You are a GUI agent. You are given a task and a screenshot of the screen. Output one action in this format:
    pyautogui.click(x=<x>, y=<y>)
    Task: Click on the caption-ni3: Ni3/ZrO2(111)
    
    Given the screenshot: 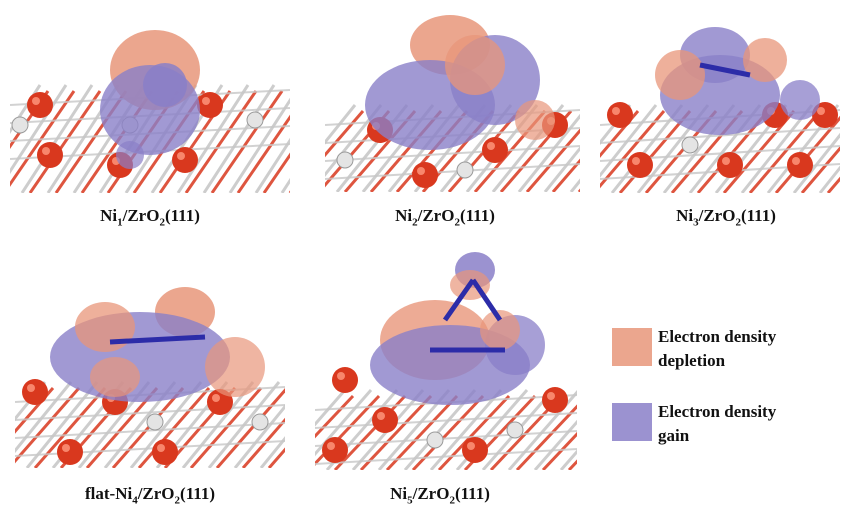 What is the action you would take?
    pyautogui.click(x=726, y=217)
    